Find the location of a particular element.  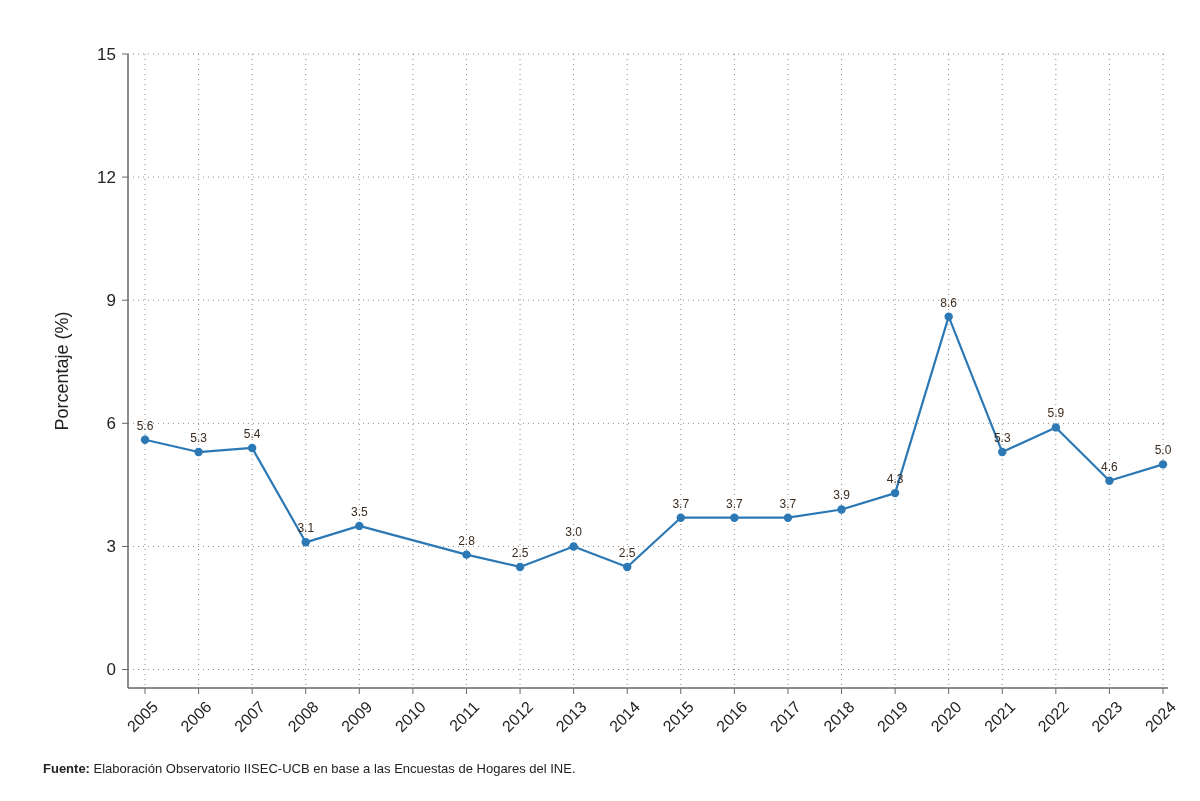

data-label: 3.1 is located at coordinates (306, 528).